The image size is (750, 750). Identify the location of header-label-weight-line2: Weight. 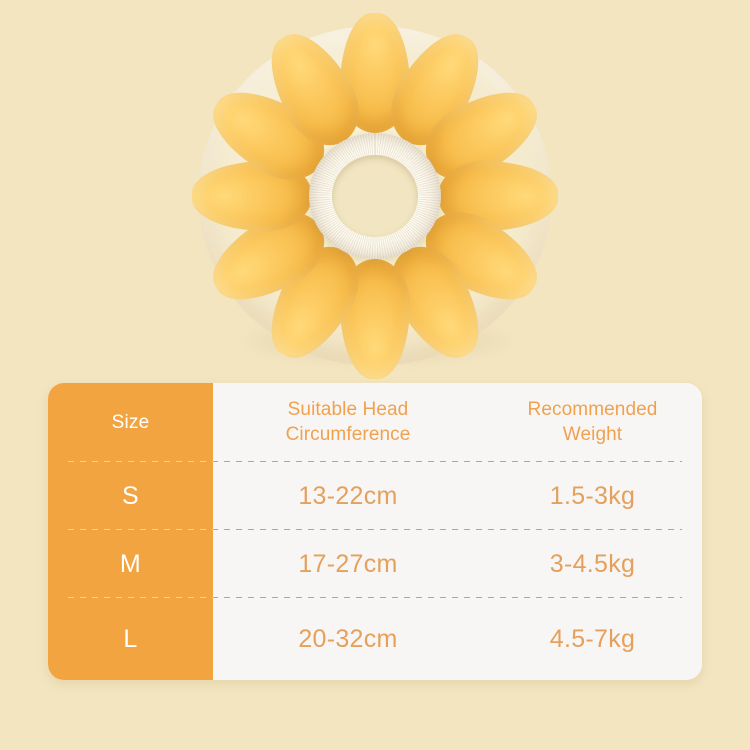
(592, 434).